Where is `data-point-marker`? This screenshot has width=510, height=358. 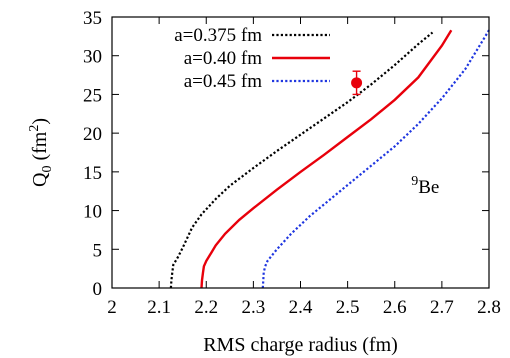
data-point-marker is located at coordinates (357, 83).